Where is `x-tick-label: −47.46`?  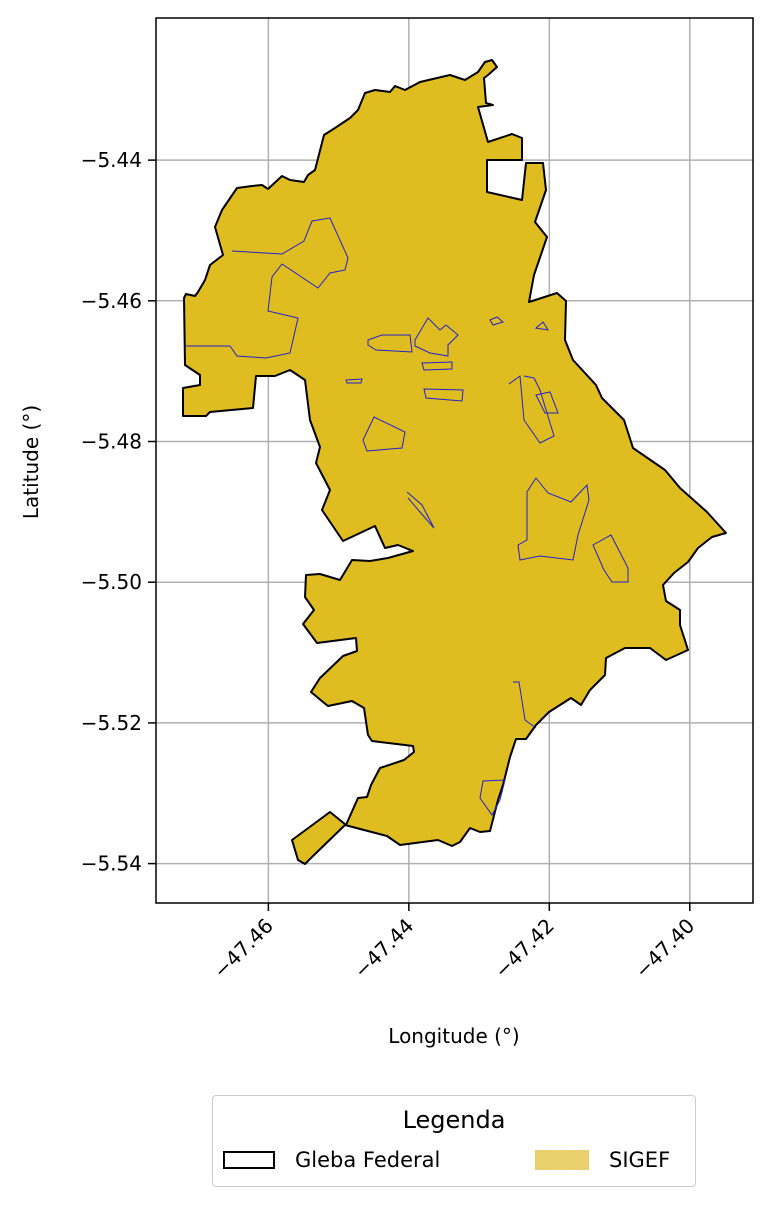 x-tick-label: −47.46 is located at coordinates (243, 948).